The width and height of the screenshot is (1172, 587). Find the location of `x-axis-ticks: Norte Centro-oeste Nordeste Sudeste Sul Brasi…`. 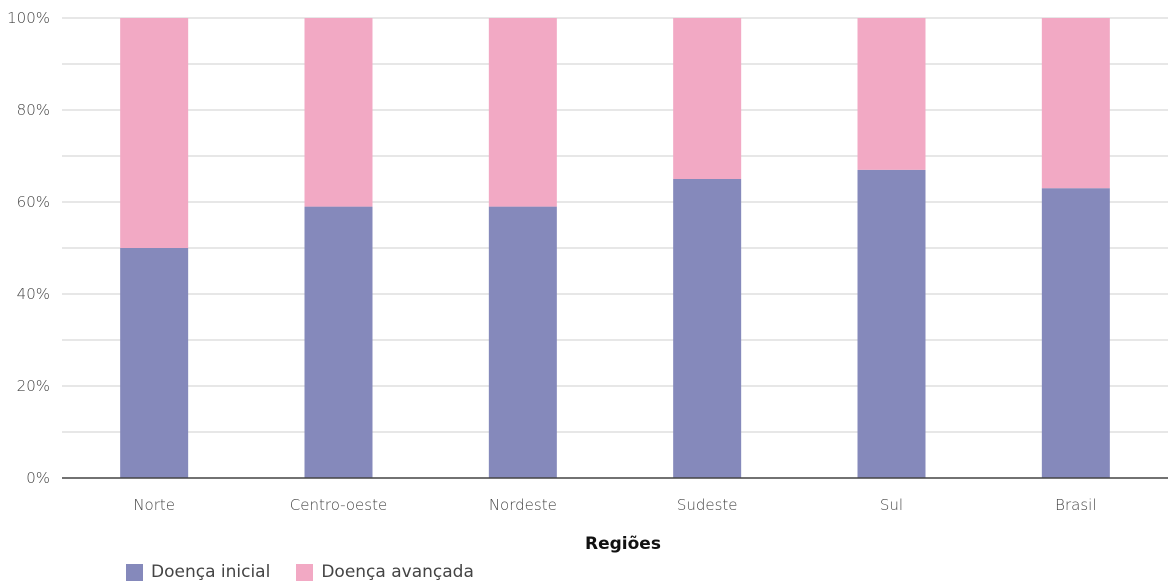

x-axis-ticks: Norte Centro-oeste Nordeste Sudeste Sul Brasi… is located at coordinates (614, 505).